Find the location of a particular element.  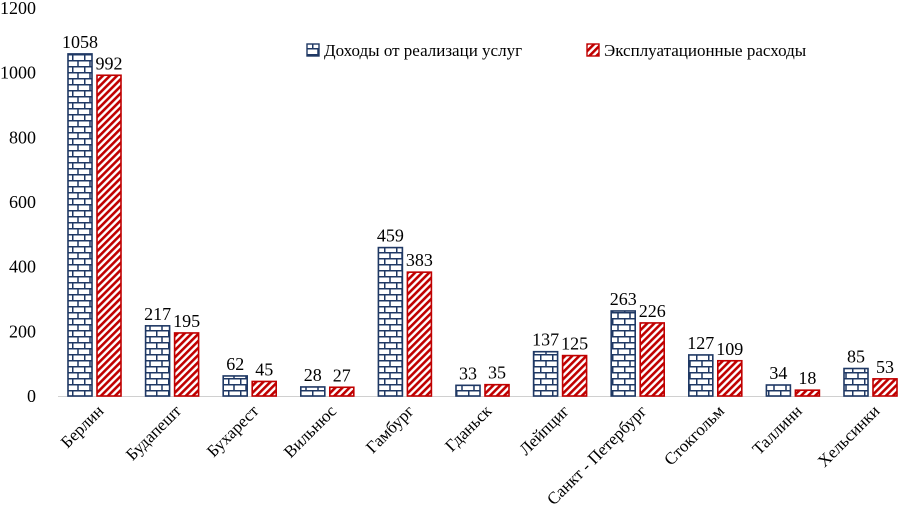

data-label: 217 is located at coordinates (157, 314).